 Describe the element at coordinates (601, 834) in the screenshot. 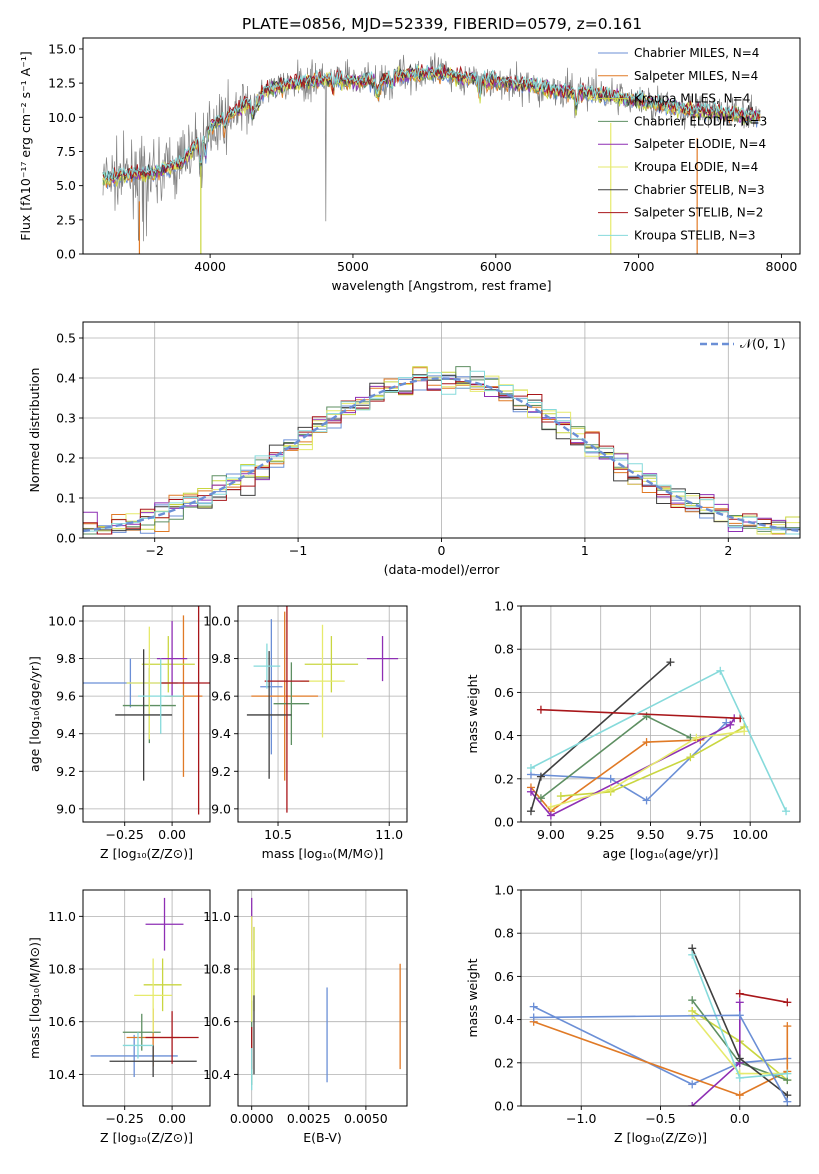

I see `x-tick-label: 9.25` at that location.